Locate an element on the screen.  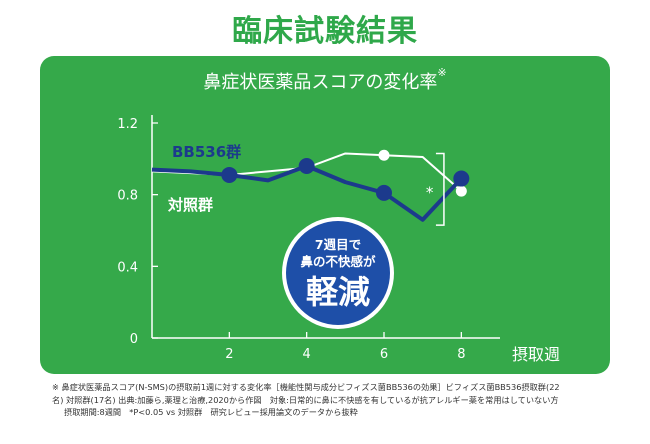
callout-big-text: 軽減 is located at coordinates (338, 292).